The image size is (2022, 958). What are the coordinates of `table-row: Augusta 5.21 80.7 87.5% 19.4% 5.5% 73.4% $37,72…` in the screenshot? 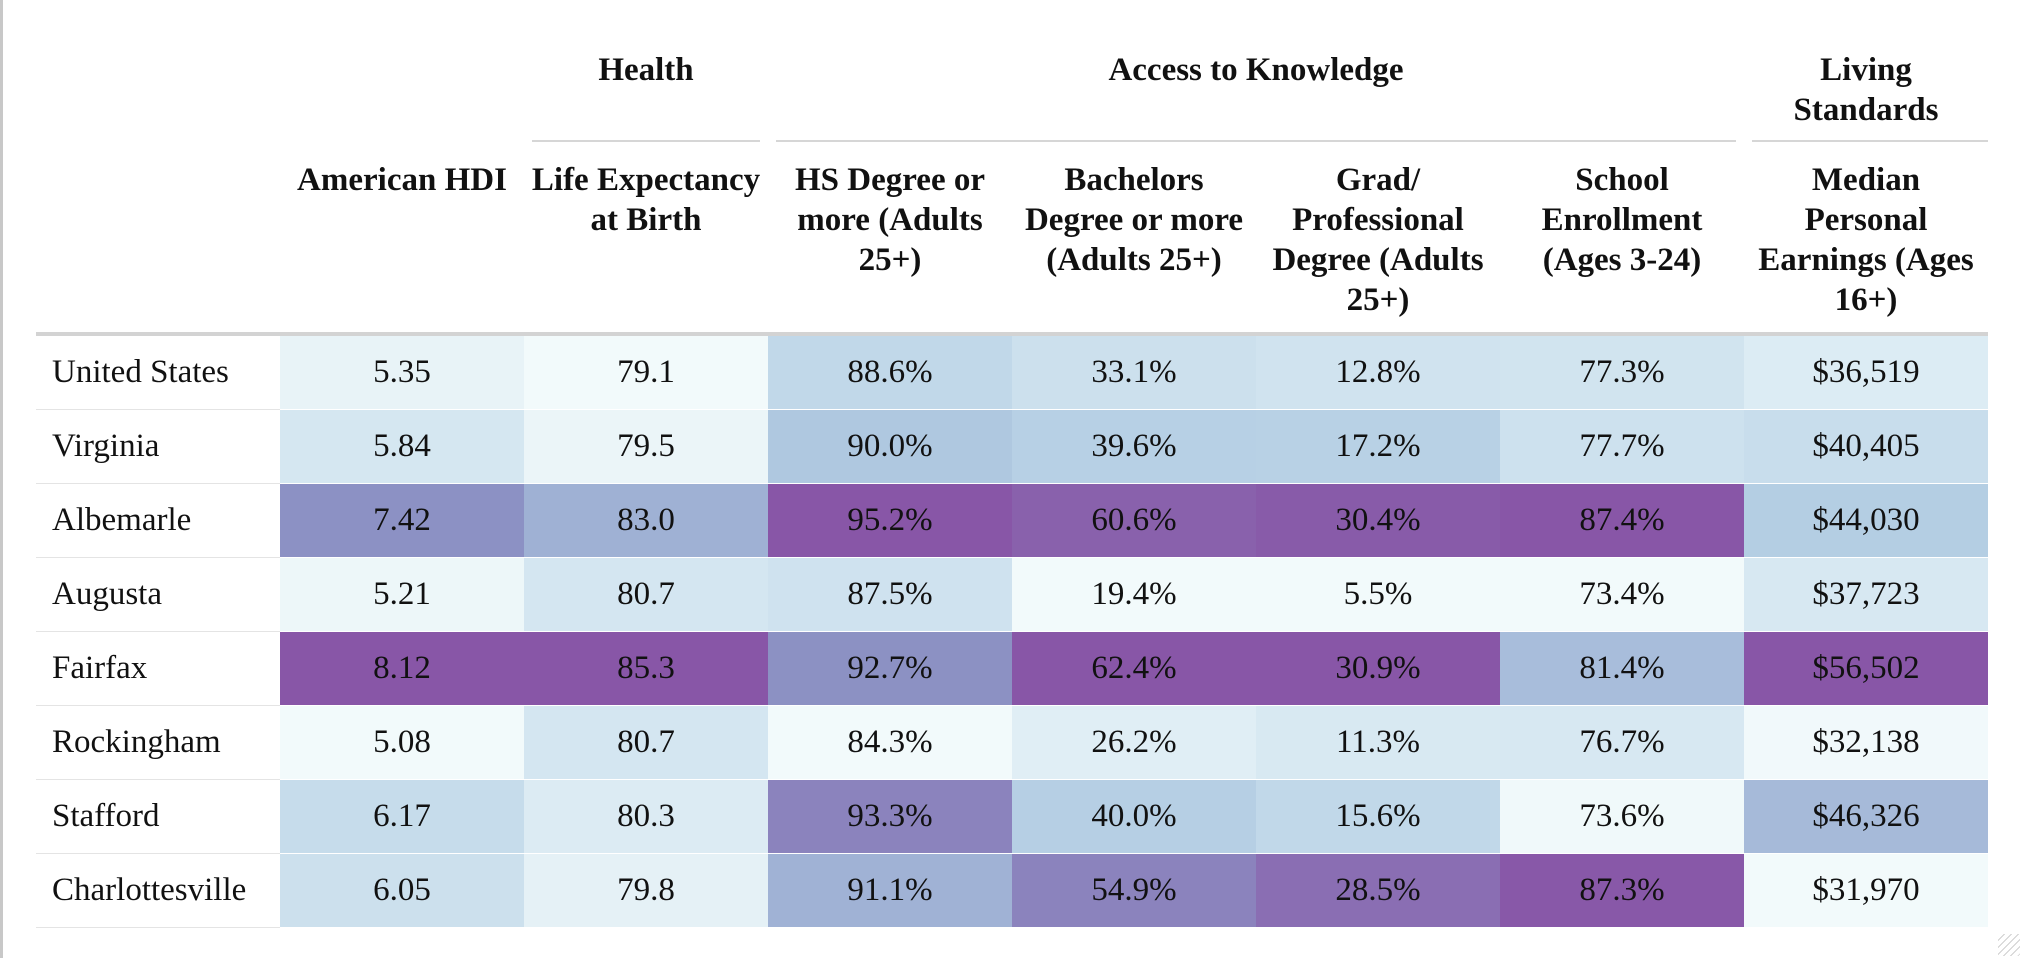 It's located at (1012, 594).